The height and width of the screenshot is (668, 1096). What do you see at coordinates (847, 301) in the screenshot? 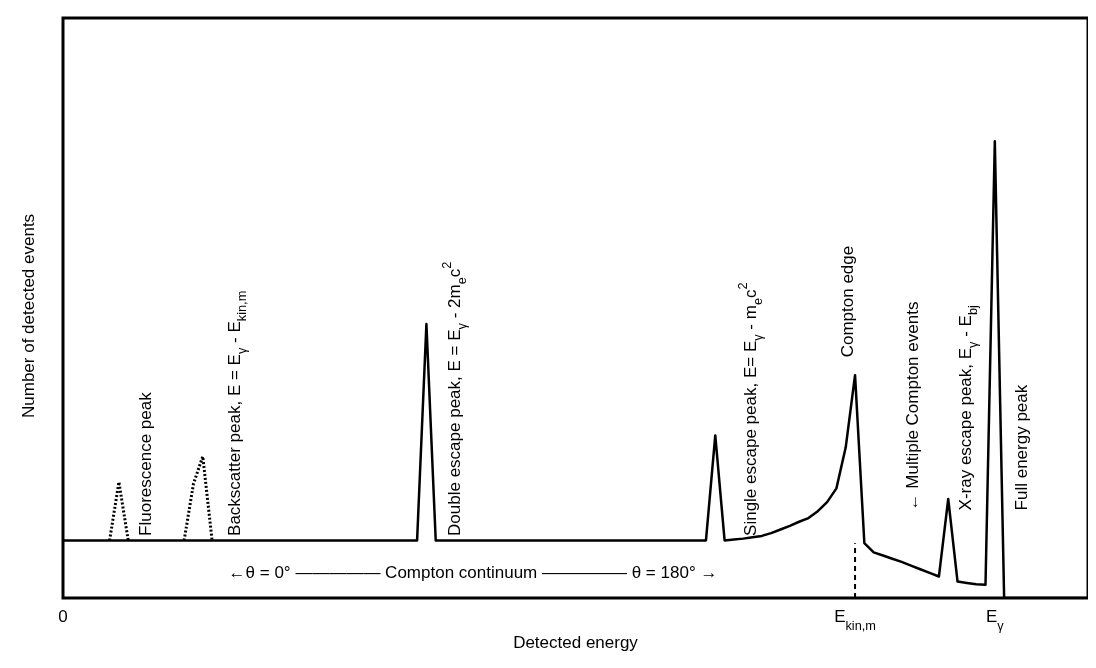
I see `annotation: Compton edge` at bounding box center [847, 301].